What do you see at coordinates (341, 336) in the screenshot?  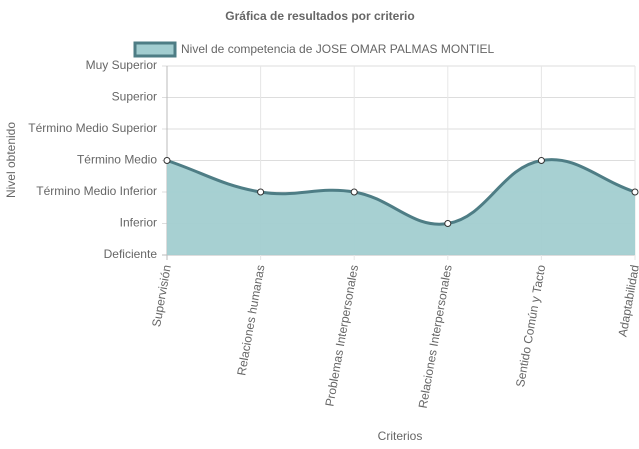 I see `x-tick-label: Problemas Interpersonales` at bounding box center [341, 336].